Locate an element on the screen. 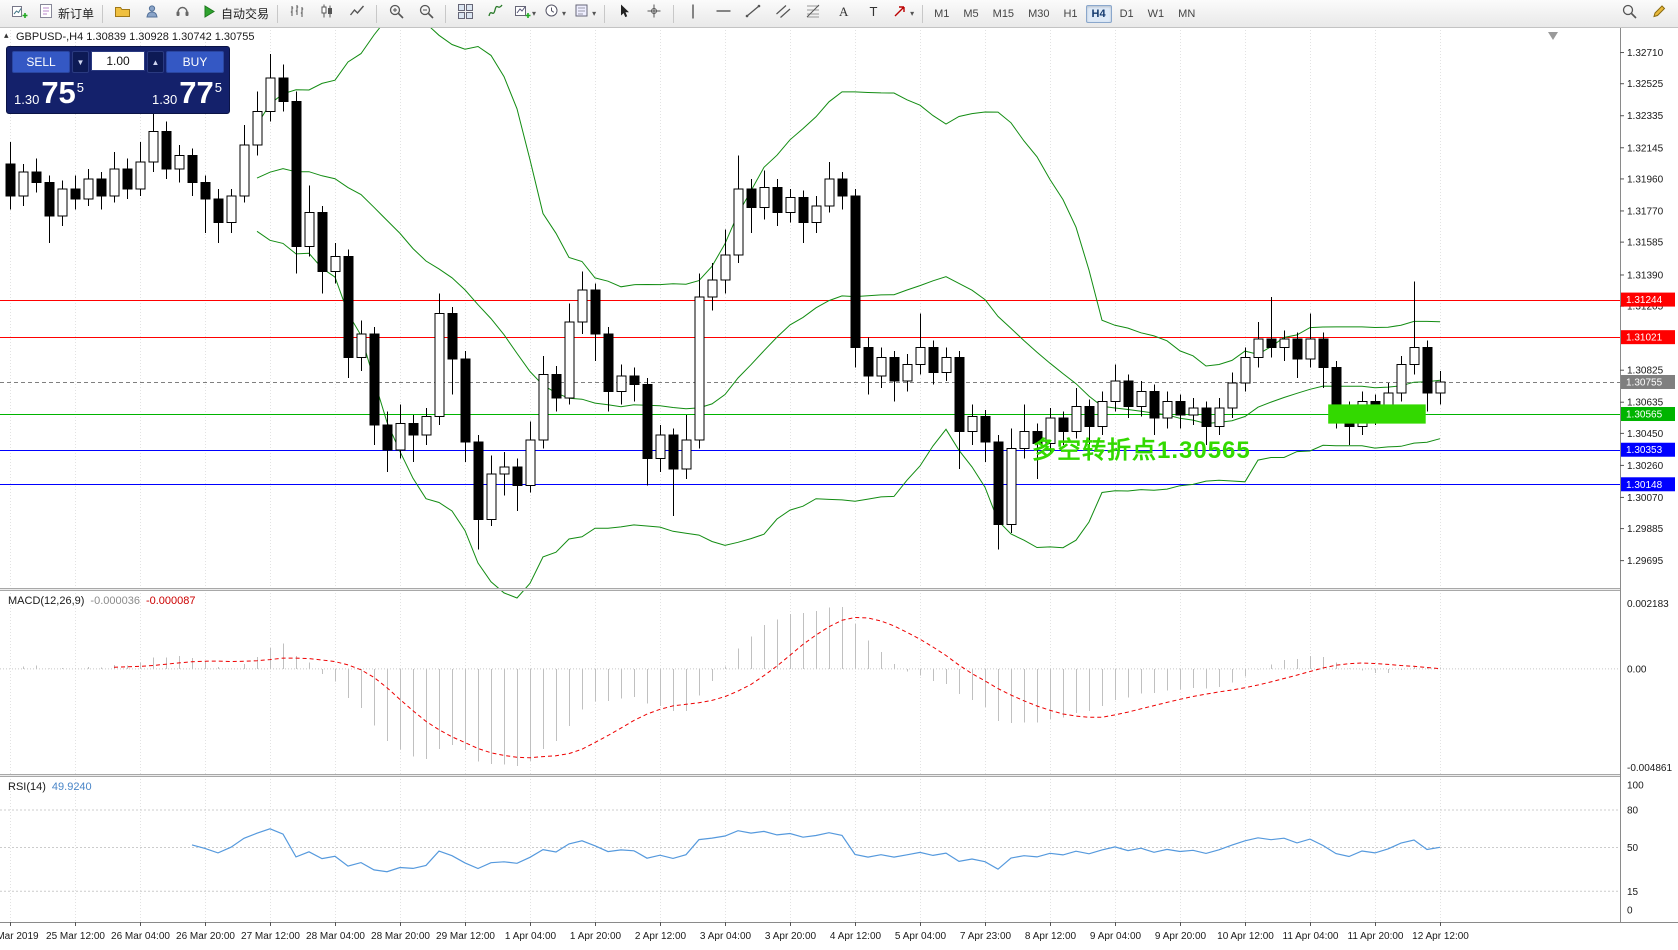 The image size is (1678, 950). time-tick-label: 4 Apr 12:00 is located at coordinates (856, 936).